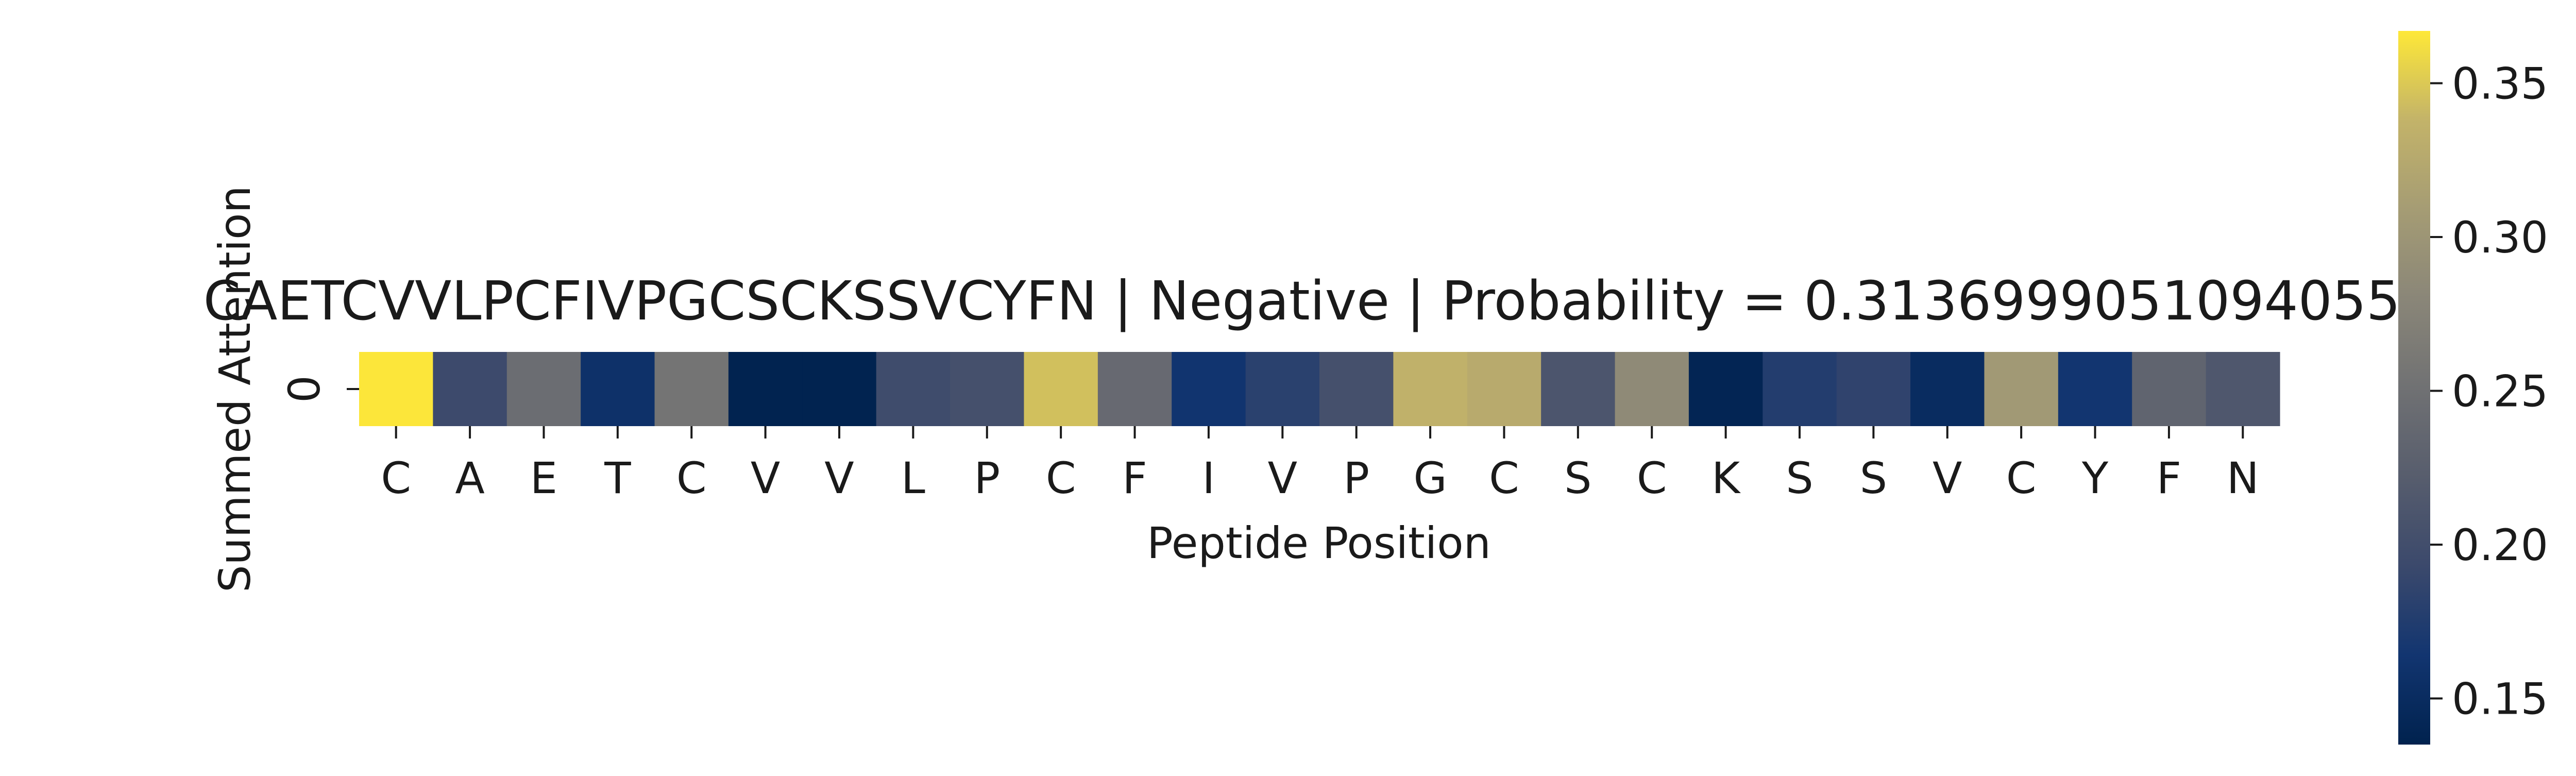 Image resolution: width=2576 pixels, height=776 pixels. I want to click on colorbar-ticks: 0.15 0.20 0.25 0.30 0.35, so click(2489, 391).